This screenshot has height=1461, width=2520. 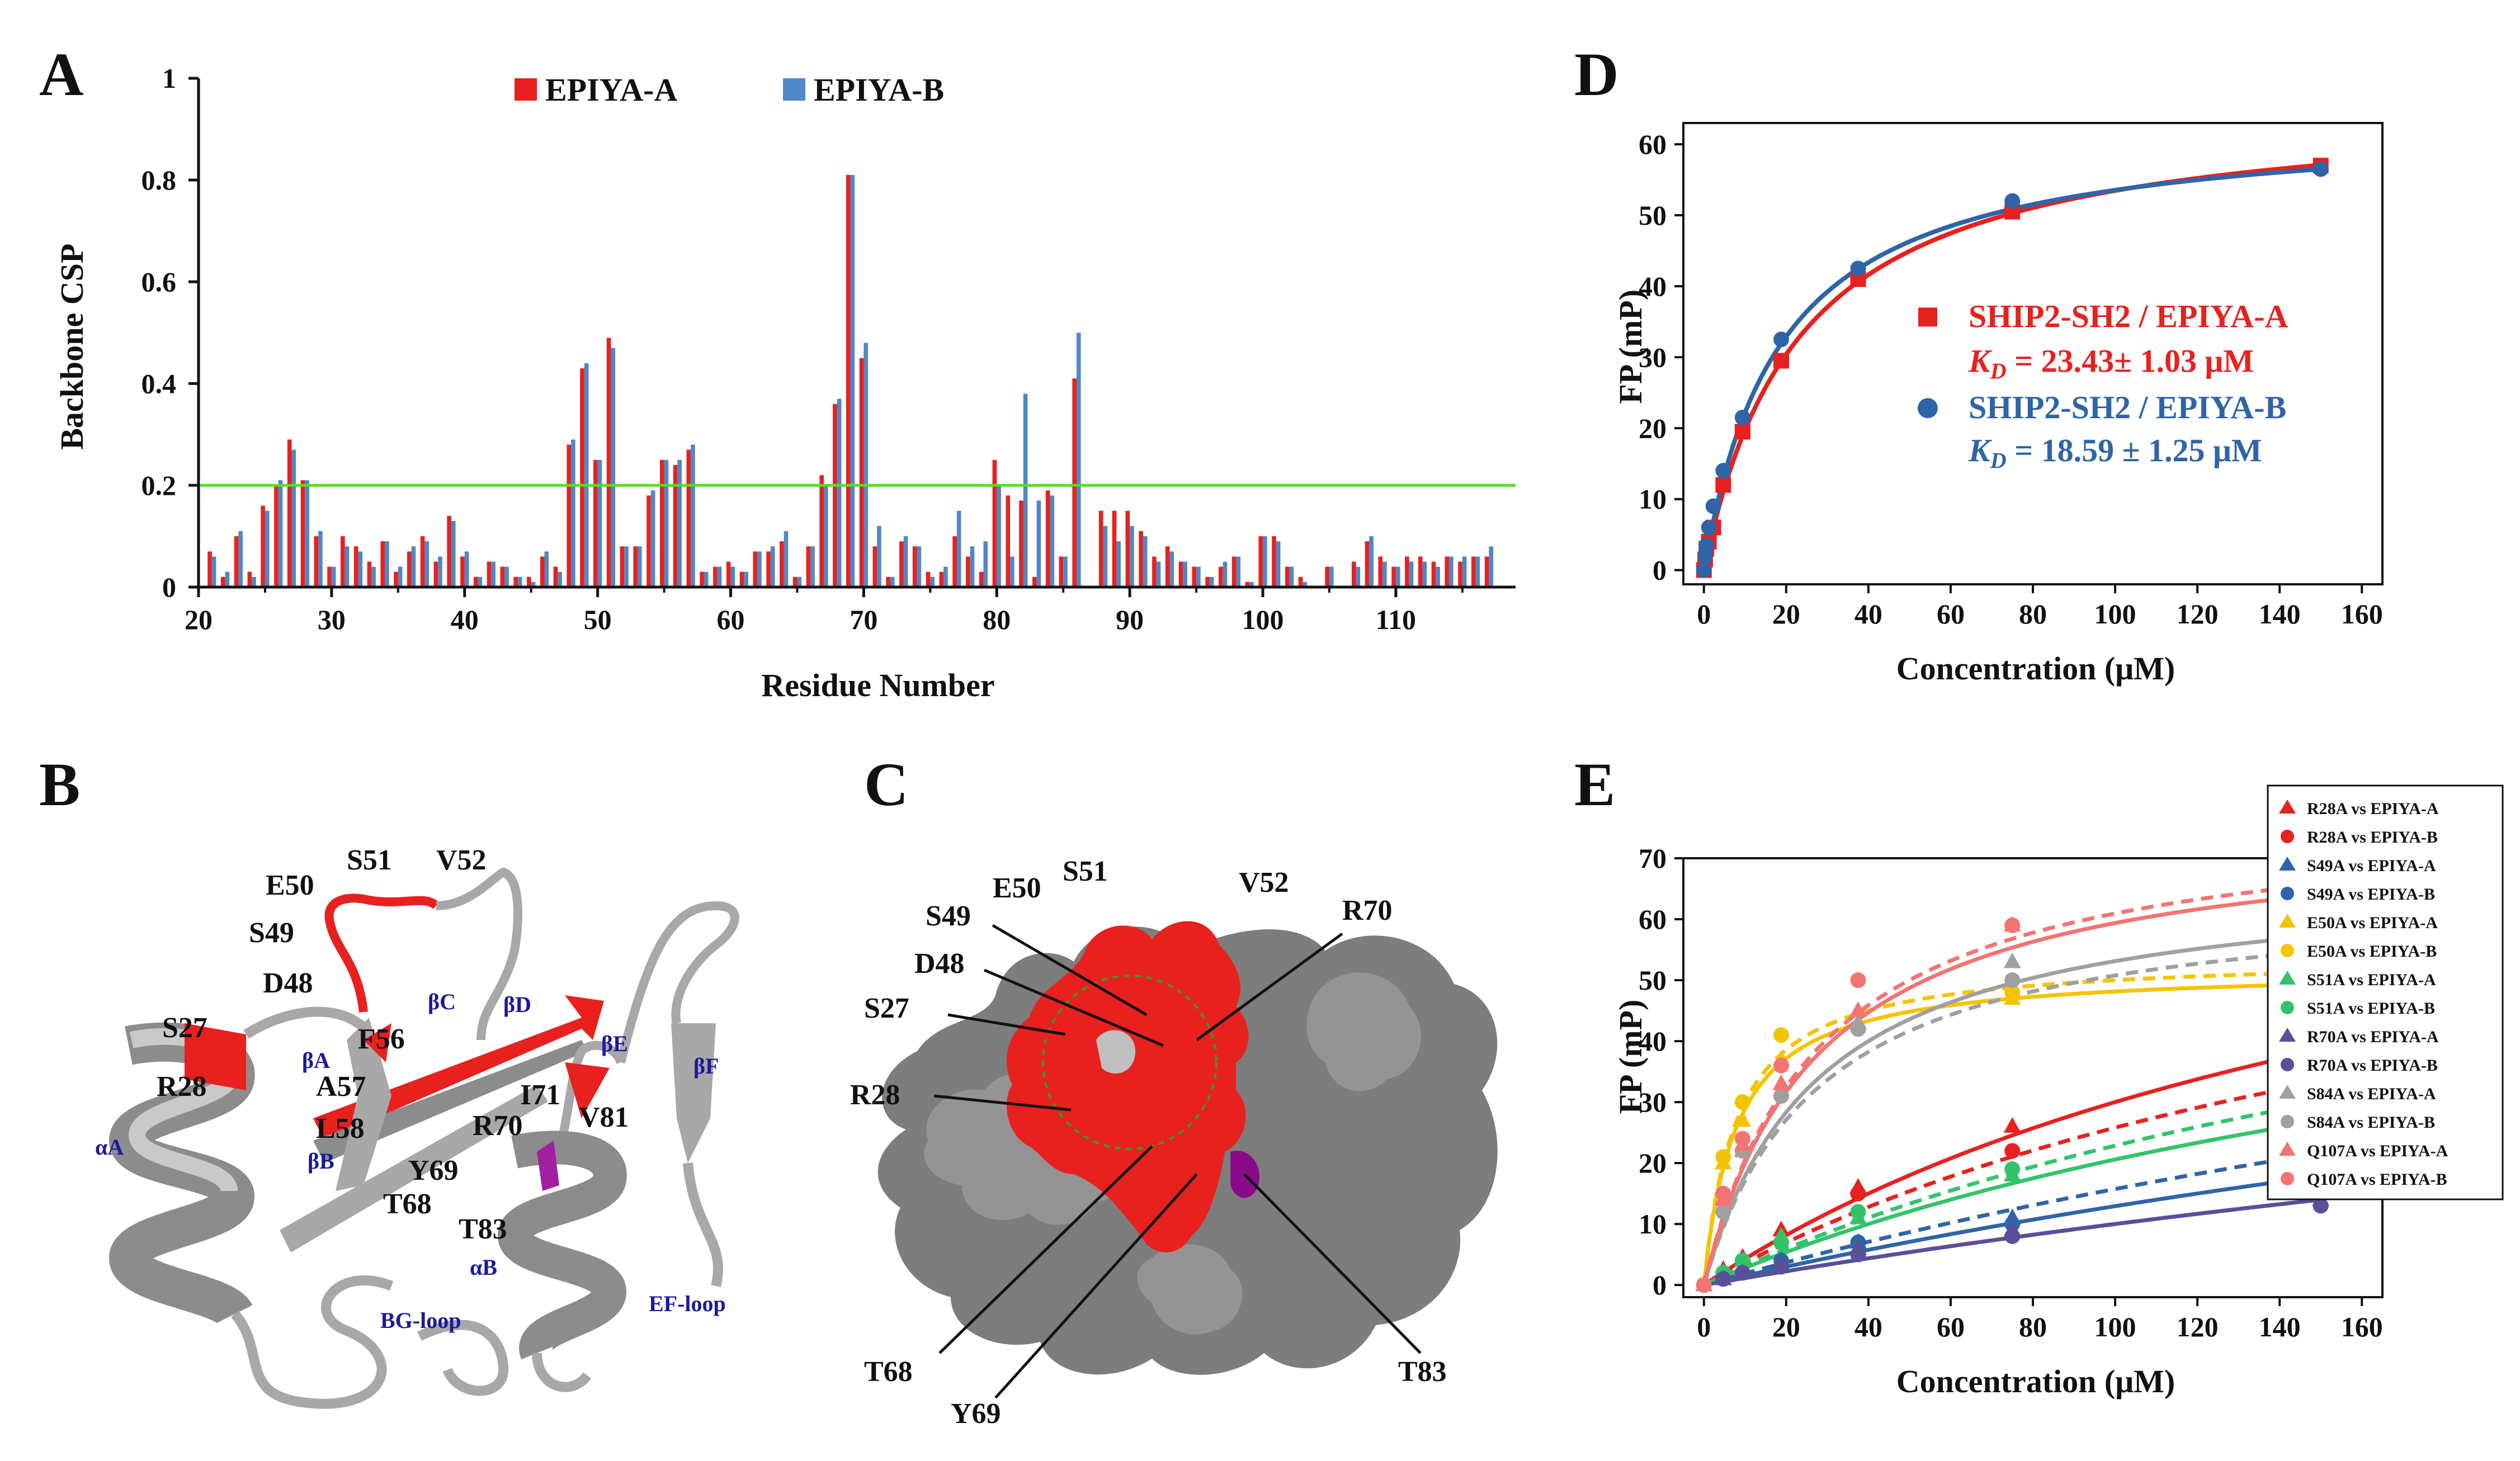 I want to click on label-b-beta-c: βC, so click(x=442, y=1001).